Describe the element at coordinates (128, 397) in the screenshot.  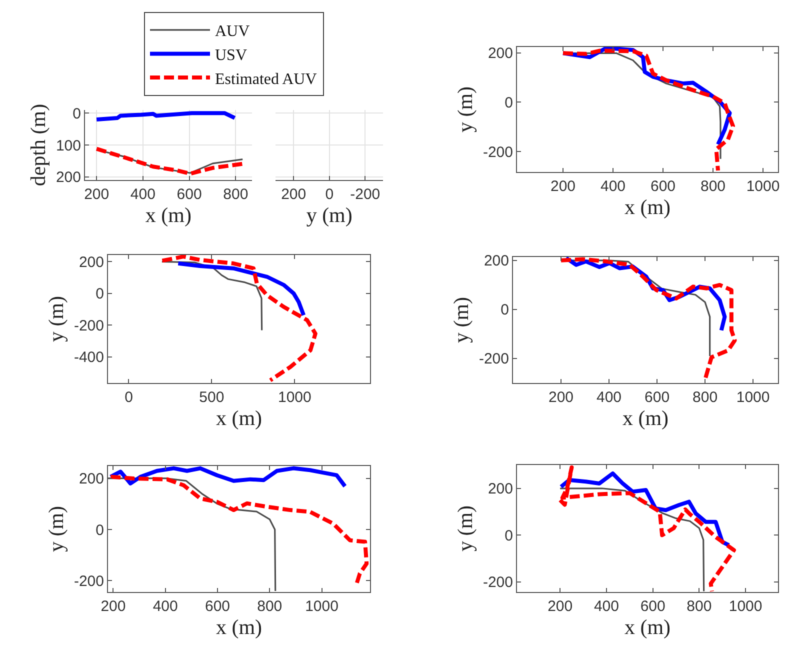
I see `x-tick-label: 0` at that location.